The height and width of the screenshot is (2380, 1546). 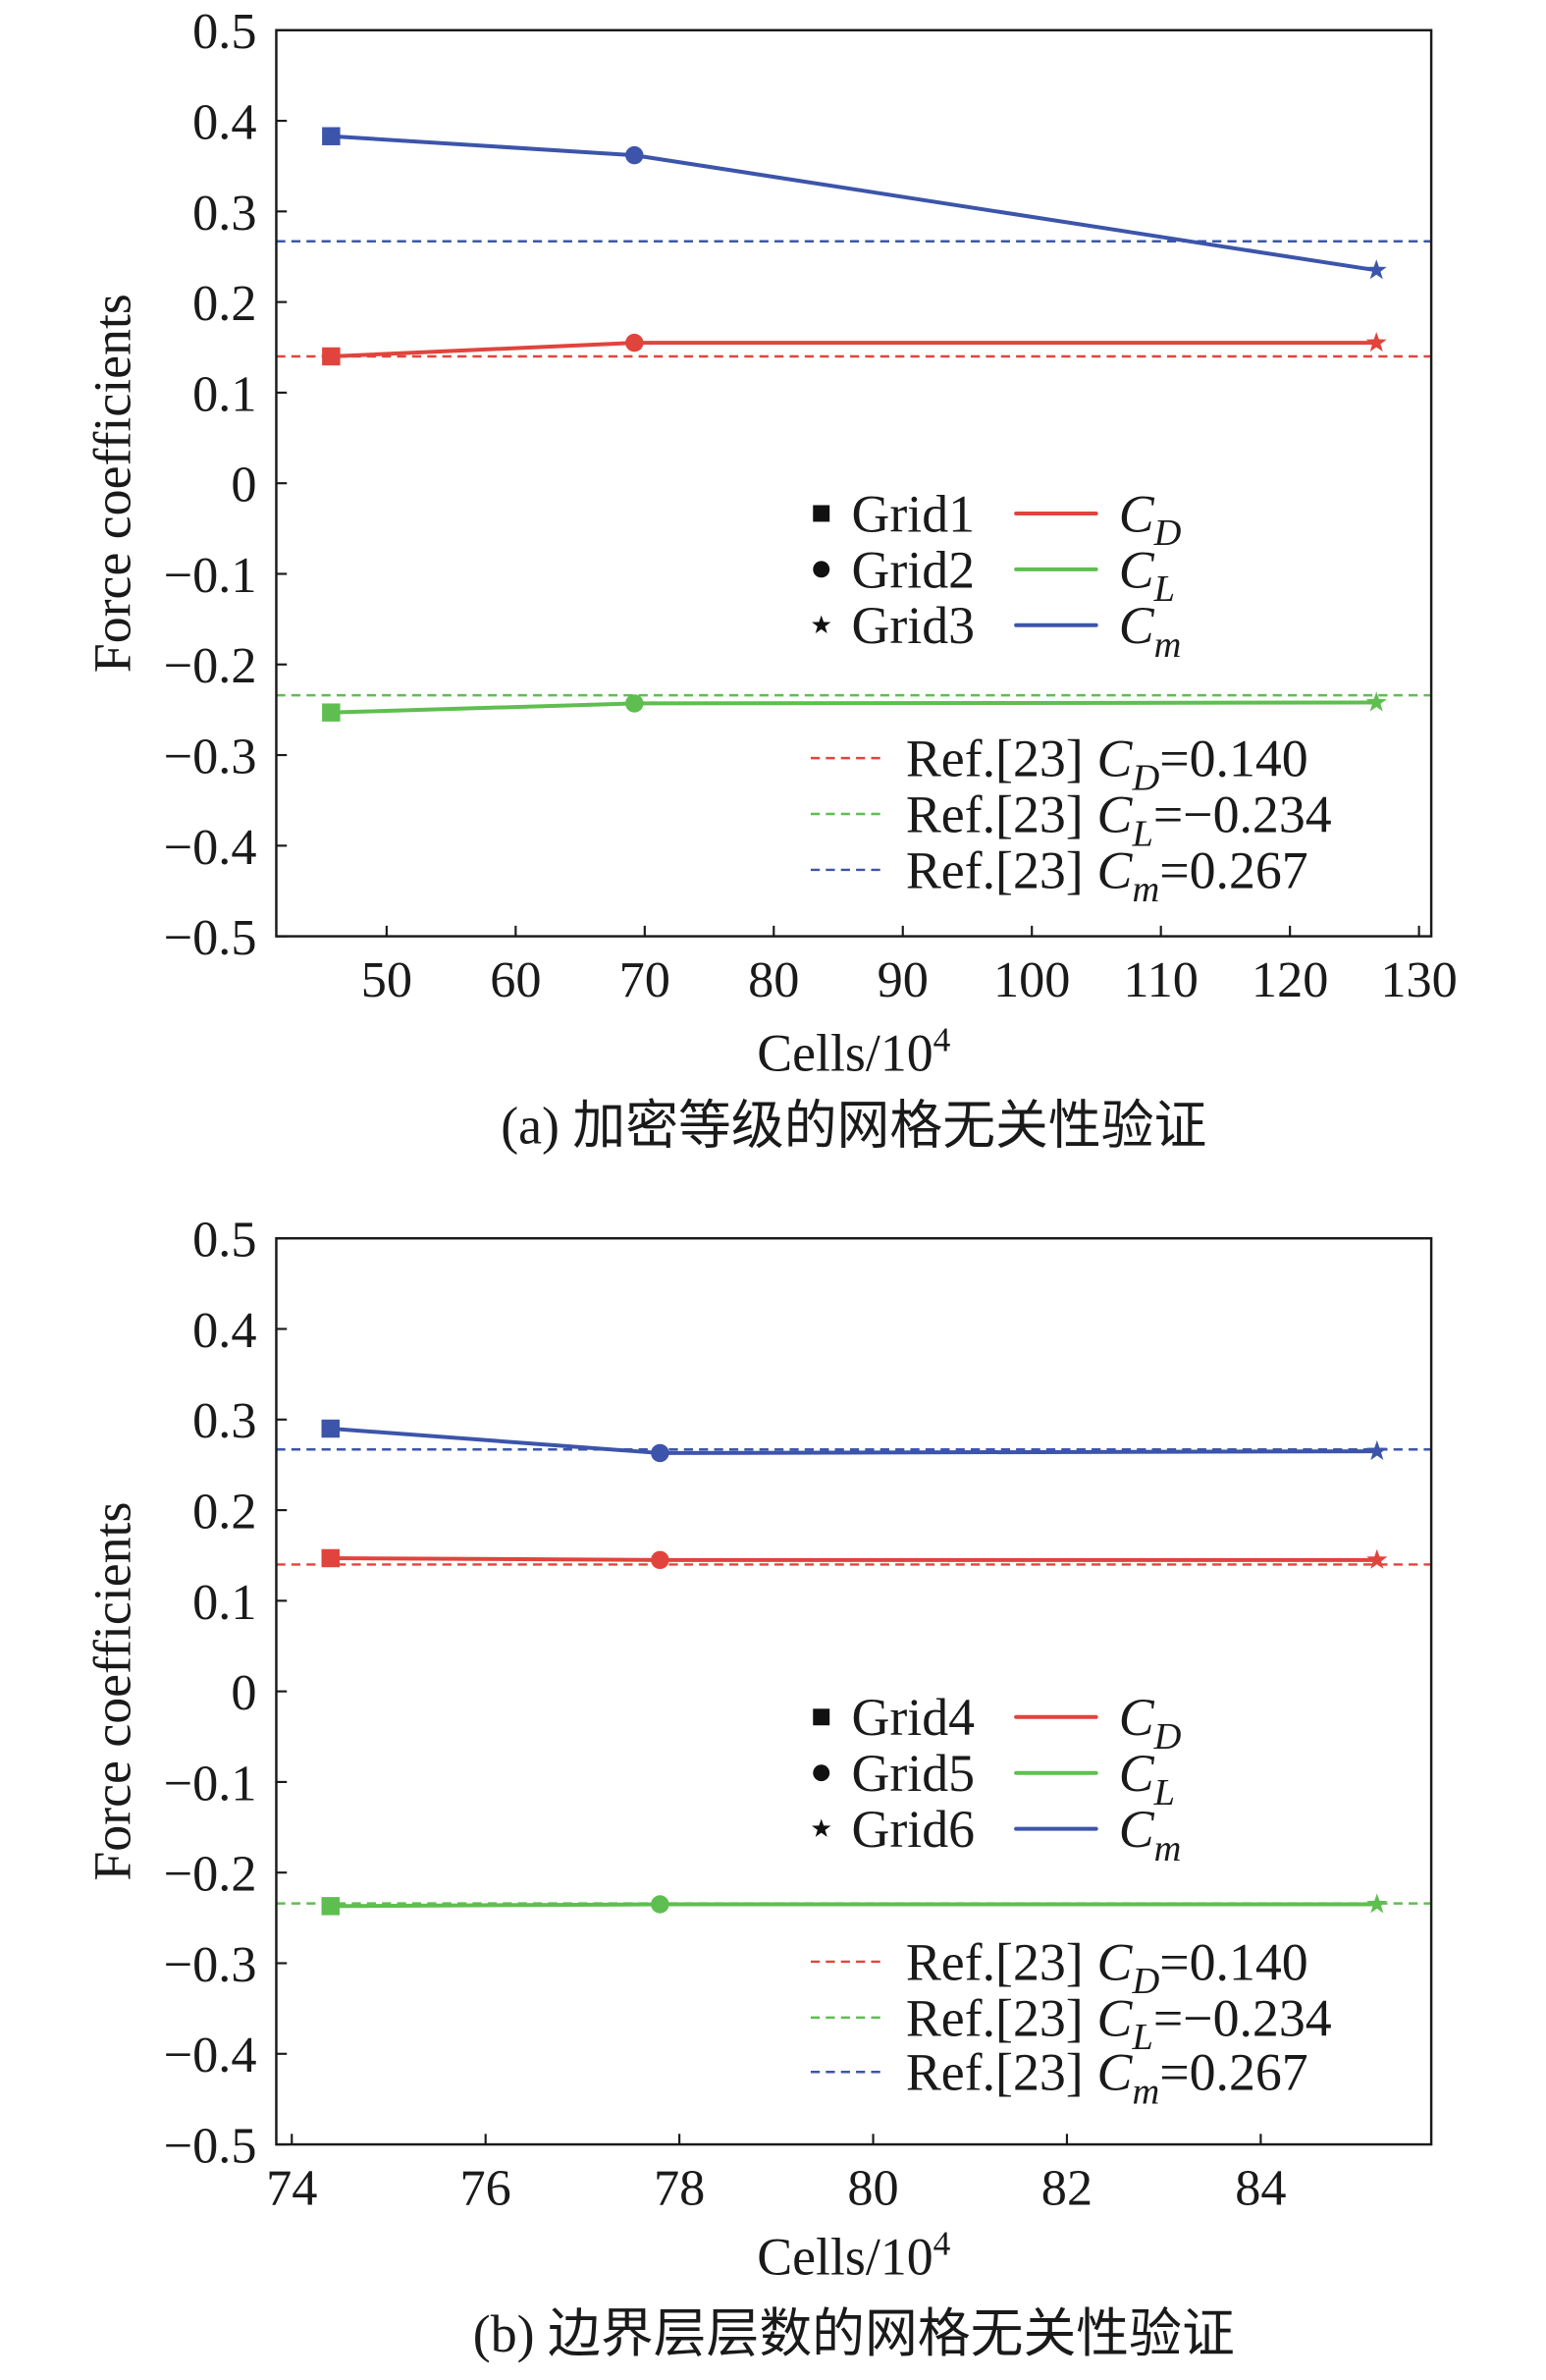 What do you see at coordinates (485, 2188) in the screenshot?
I see `xtick-label: 76` at bounding box center [485, 2188].